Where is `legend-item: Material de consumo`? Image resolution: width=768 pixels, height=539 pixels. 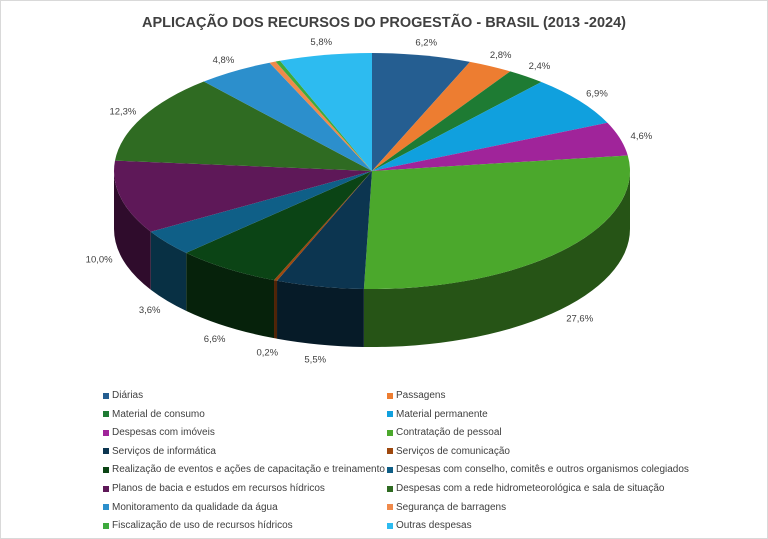 legend-item: Material de consumo is located at coordinates (154, 414).